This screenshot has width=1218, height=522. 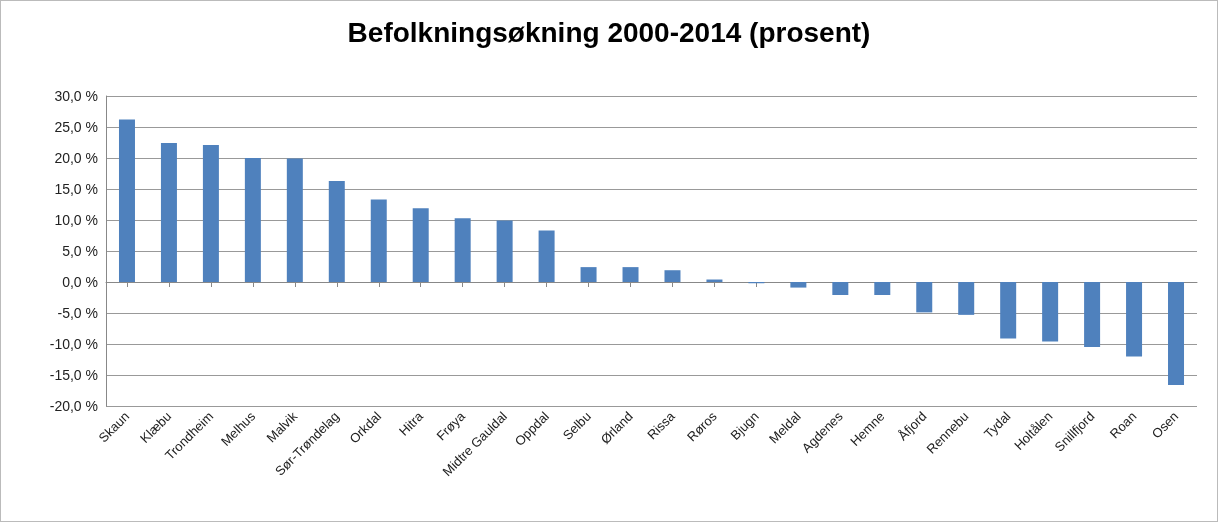 I want to click on y-tick-label: 25,0 %, so click(x=76, y=127).